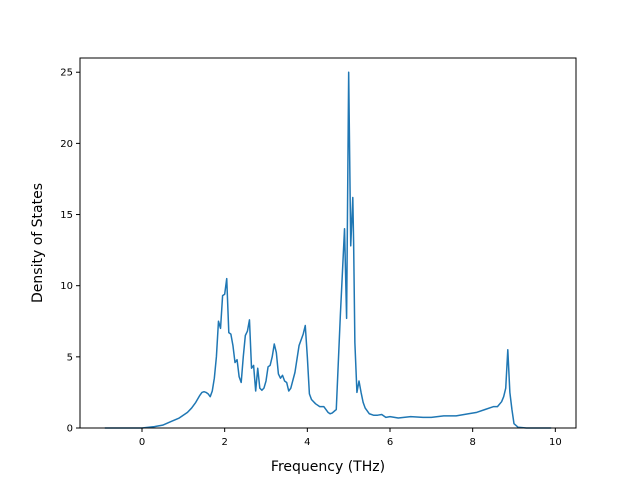 The height and width of the screenshot is (480, 640). Describe the element at coordinates (66, 215) in the screenshot. I see `y-tick-label: 15` at that location.